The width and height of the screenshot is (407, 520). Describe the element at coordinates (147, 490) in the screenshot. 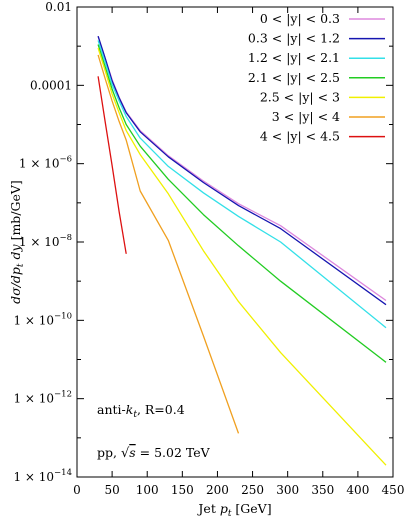

I see `x-tick-label: 100` at that location.